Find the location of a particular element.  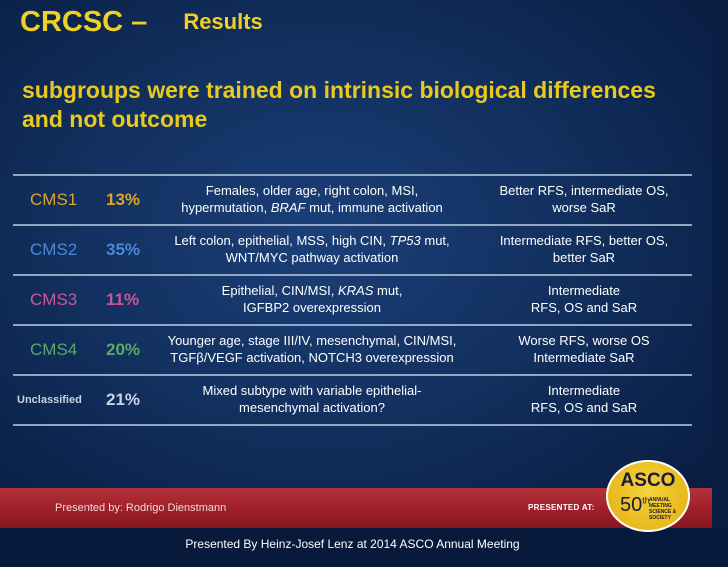

outcome-line: Better RFS, intermediate OS, is located at coordinates (584, 190).